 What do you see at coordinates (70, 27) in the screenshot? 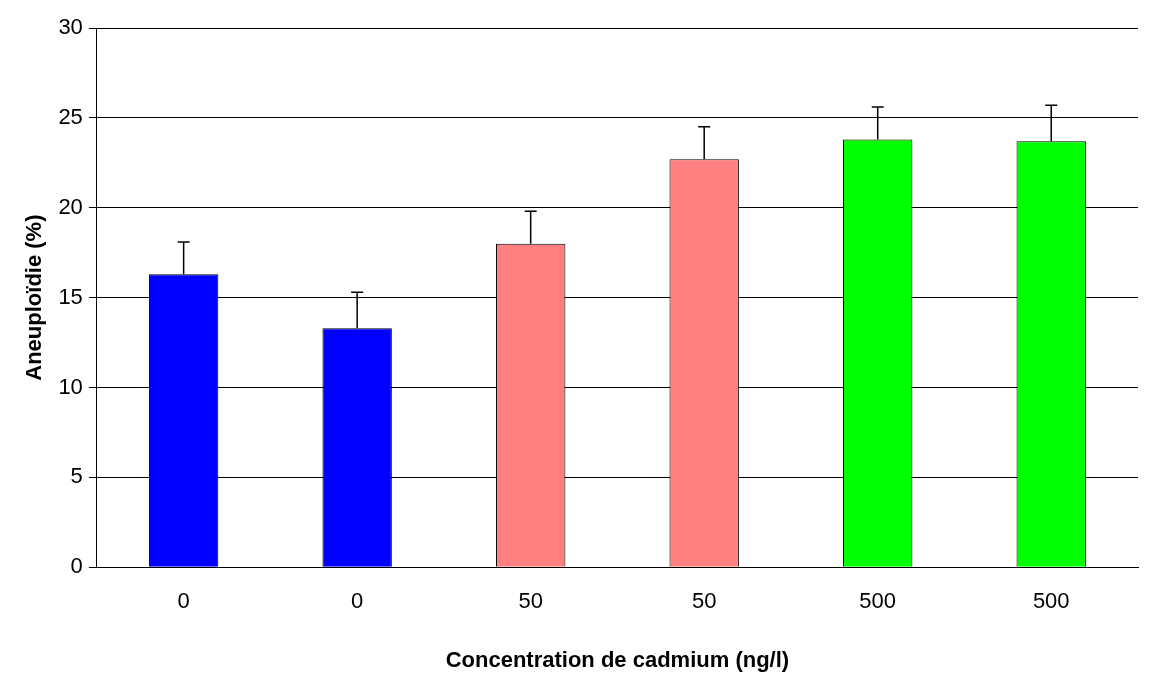
I see `y-tick-label: 30` at bounding box center [70, 27].